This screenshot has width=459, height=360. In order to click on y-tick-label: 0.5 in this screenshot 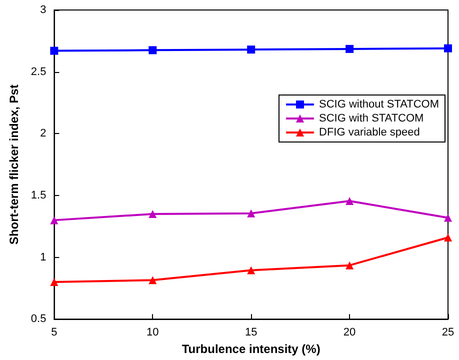, I will do `click(38, 319)`.